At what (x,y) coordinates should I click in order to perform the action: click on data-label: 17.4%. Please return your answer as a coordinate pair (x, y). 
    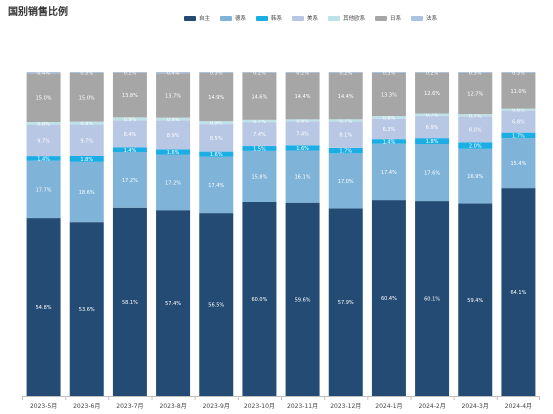
    Looking at the image, I should click on (216, 186).